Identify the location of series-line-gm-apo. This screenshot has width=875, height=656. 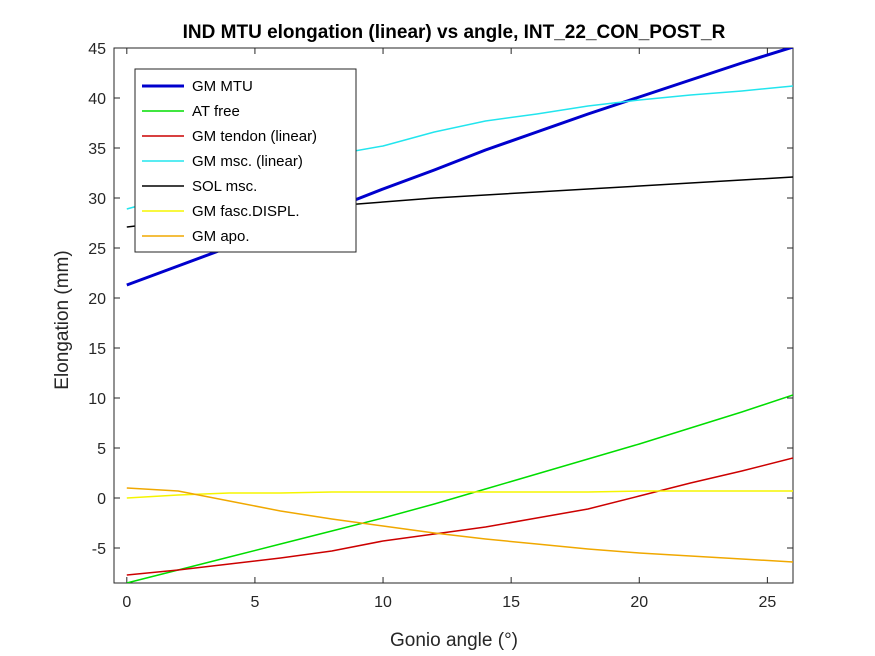
(459, 525).